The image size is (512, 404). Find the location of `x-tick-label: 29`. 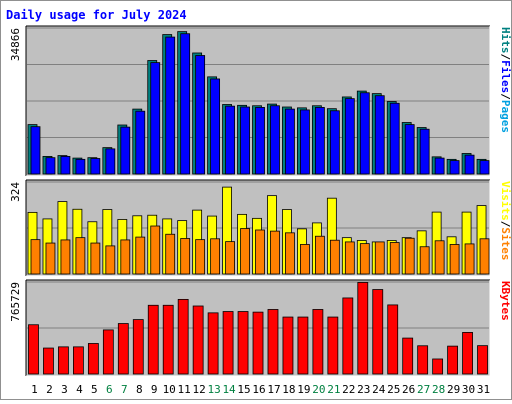

x-tick-label: 29 is located at coordinates (453, 389).